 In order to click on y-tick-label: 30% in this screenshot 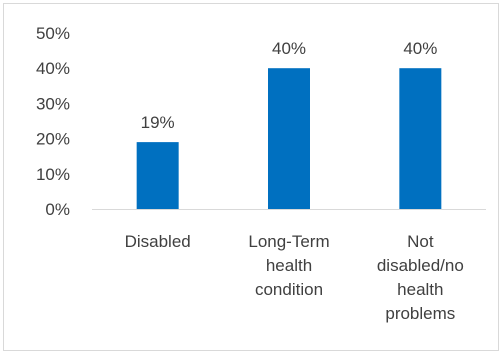, I will do `click(53, 103)`.